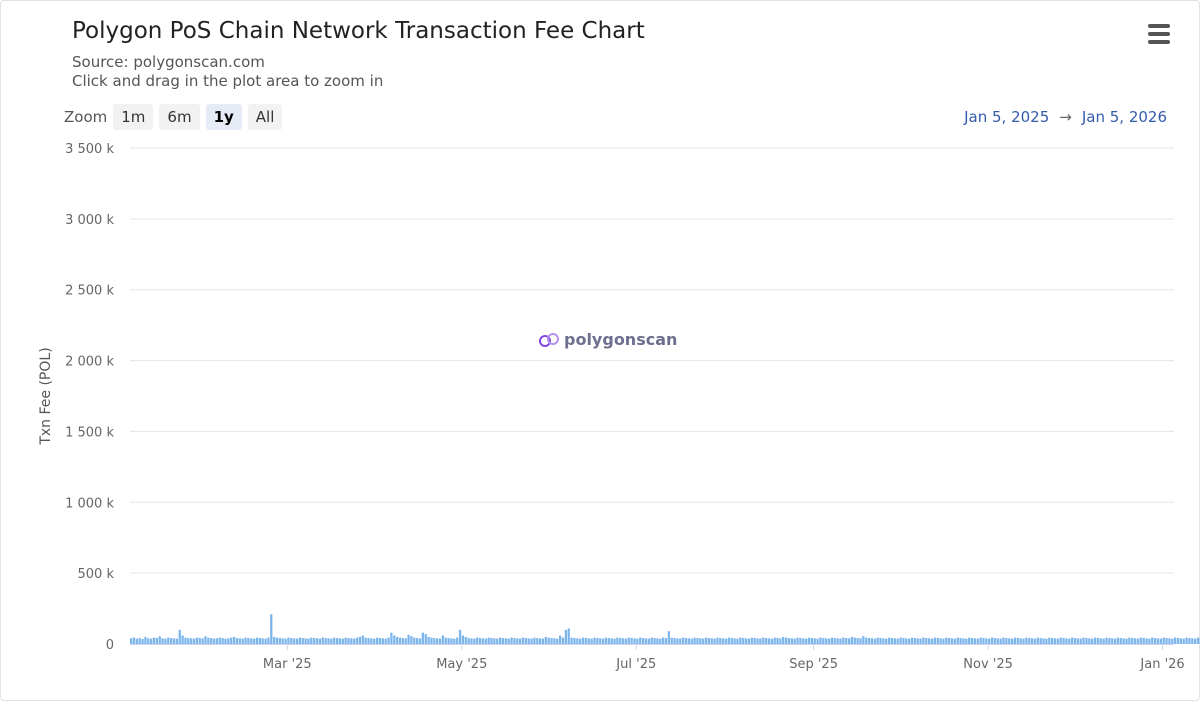 This screenshot has height=701, width=1200. I want to click on range-from-date: Jan 5, 2025, so click(1007, 117).